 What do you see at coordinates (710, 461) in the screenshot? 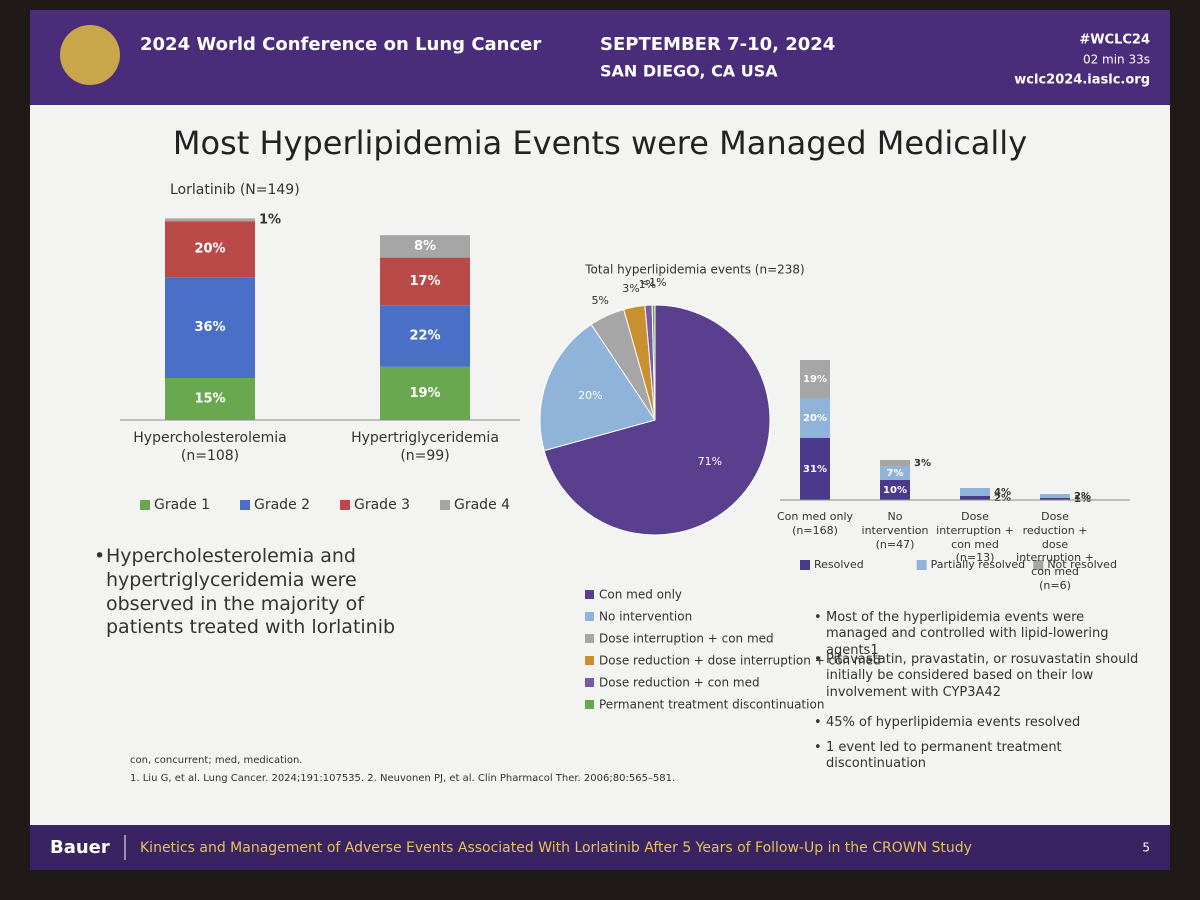
I see `value-label: 71%` at bounding box center [710, 461].